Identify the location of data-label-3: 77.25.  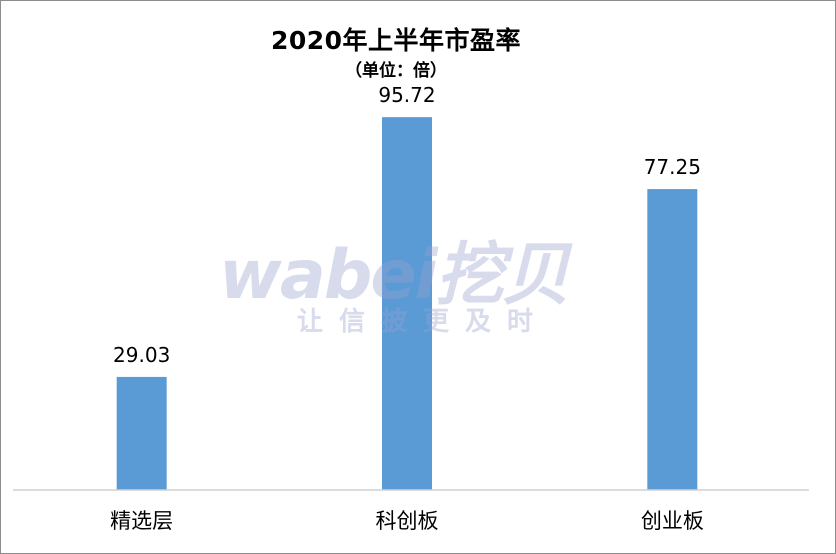
(672, 167).